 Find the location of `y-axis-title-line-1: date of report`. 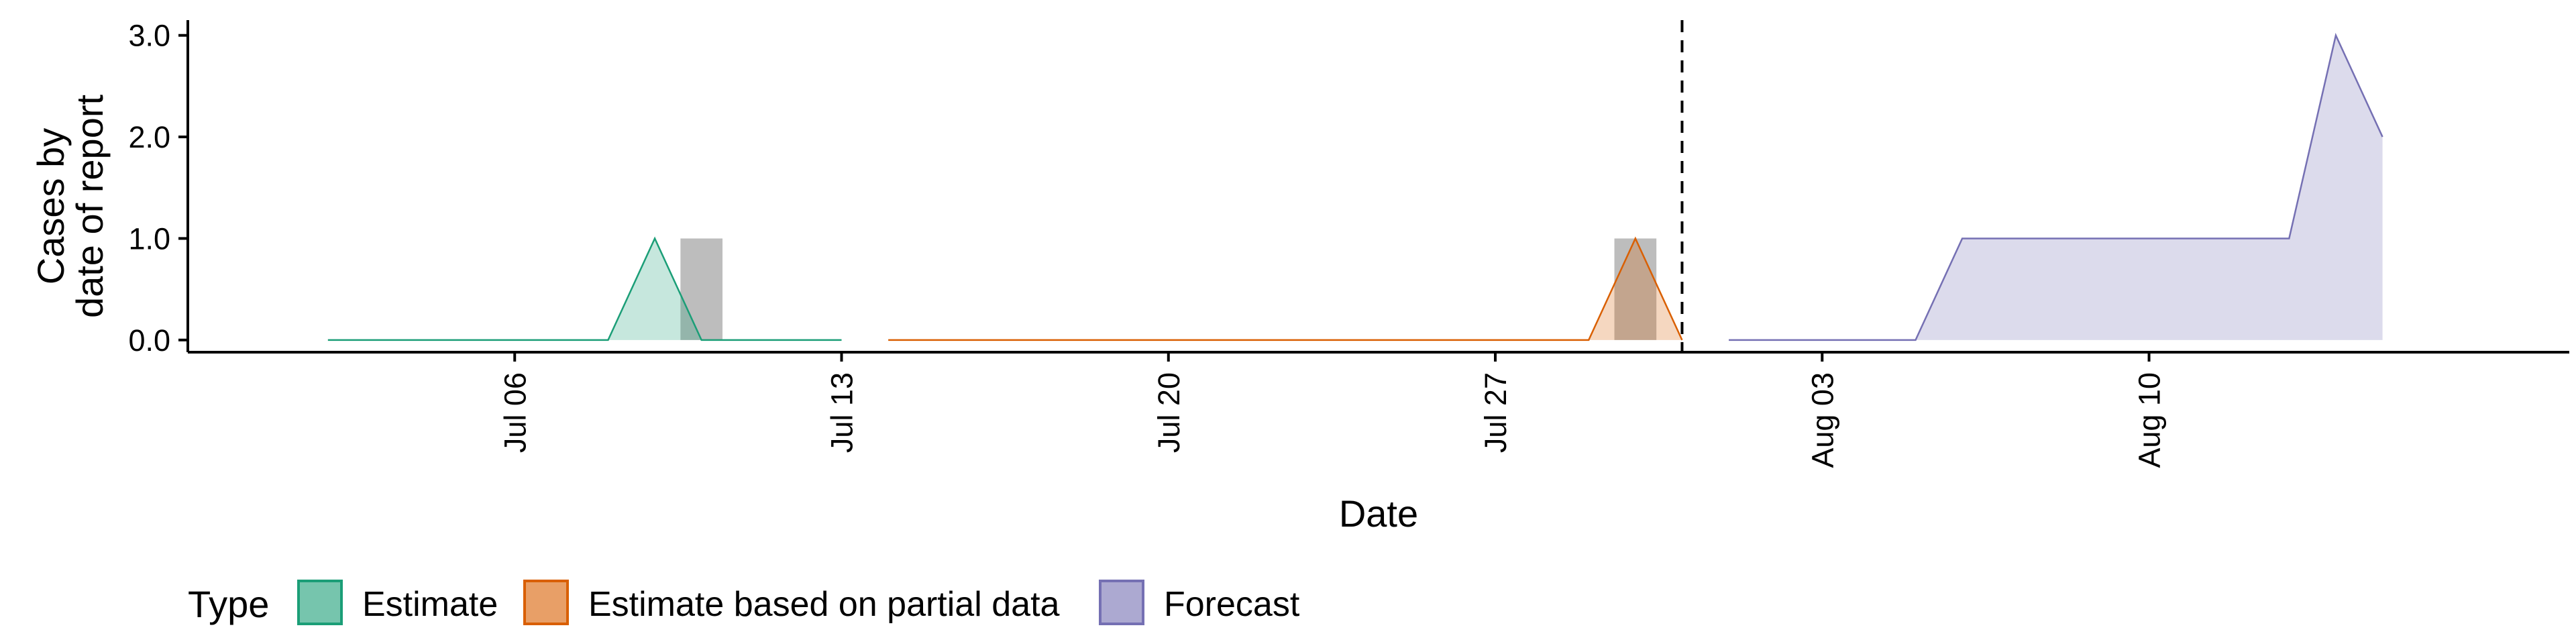

y-axis-title-line-1: date of report is located at coordinates (89, 207).